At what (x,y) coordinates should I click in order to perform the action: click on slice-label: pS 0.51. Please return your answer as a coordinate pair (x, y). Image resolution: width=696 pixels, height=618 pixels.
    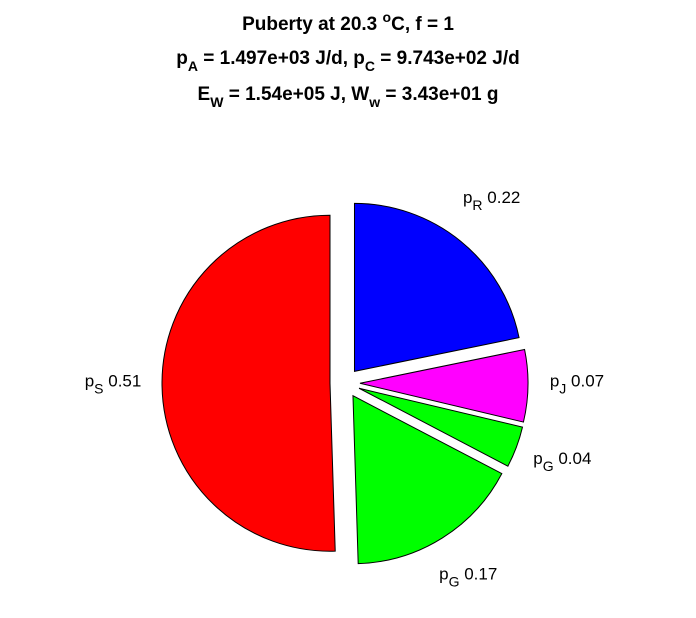
    Looking at the image, I should click on (113, 384).